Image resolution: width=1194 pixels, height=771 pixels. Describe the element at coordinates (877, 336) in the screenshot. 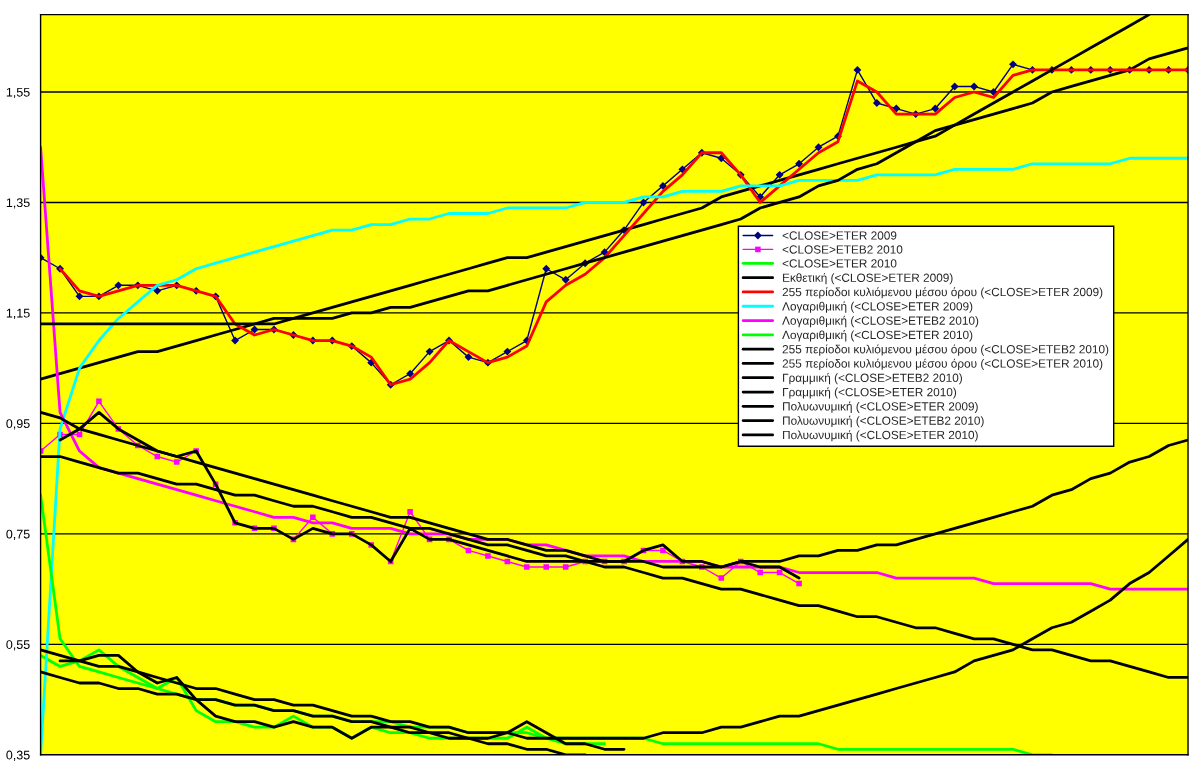

I see `legend-label: Λογαριθμική (<CLOSE>ETER 2010)` at that location.